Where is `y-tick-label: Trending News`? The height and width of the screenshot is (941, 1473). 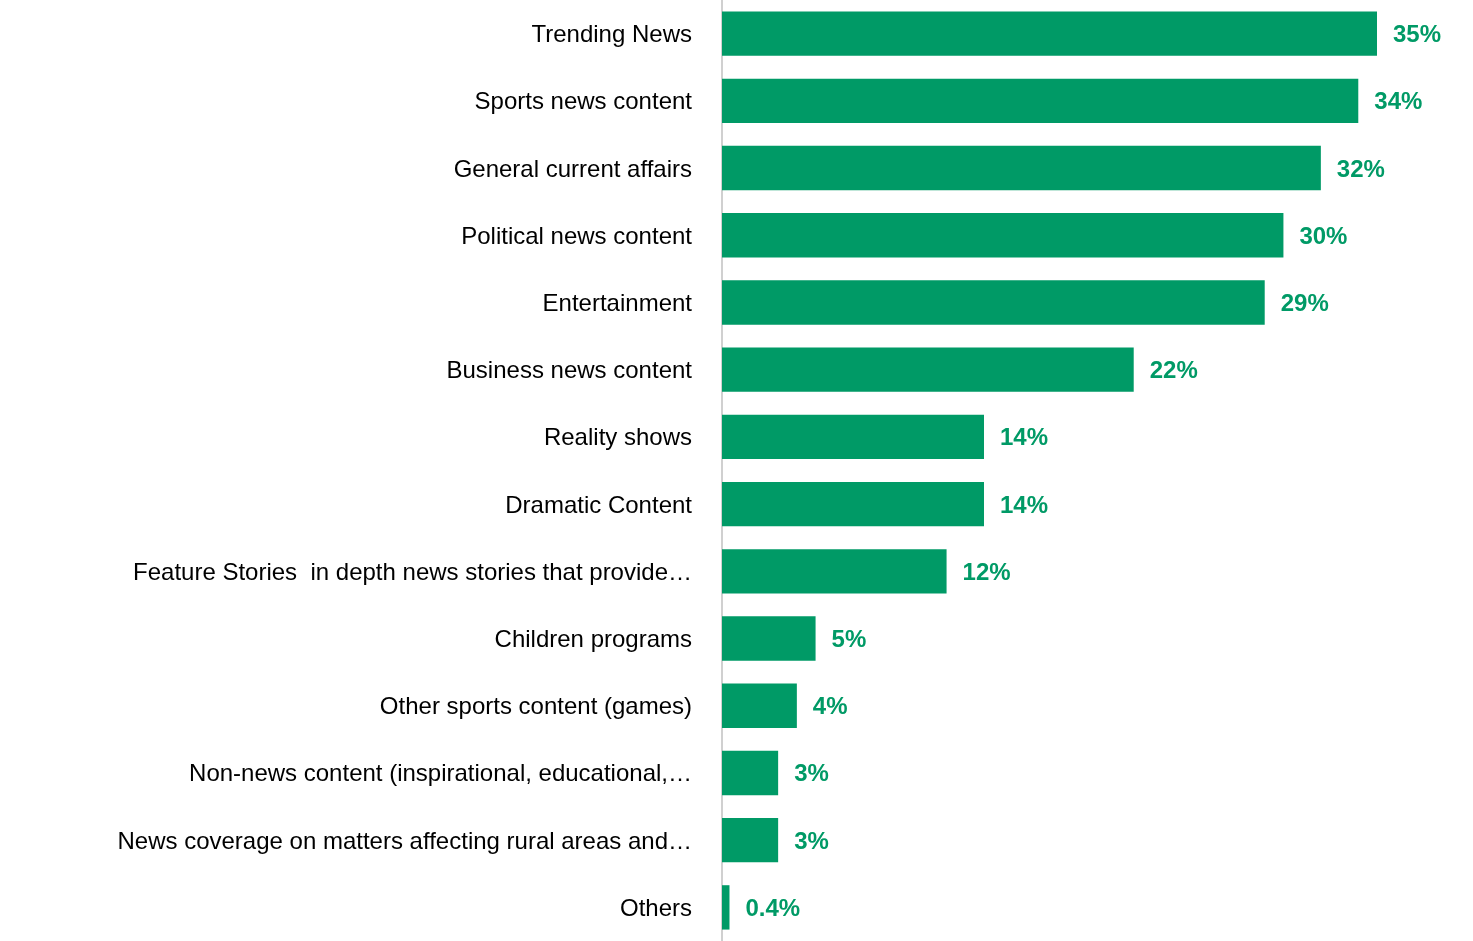 y-tick-label: Trending News is located at coordinates (611, 34).